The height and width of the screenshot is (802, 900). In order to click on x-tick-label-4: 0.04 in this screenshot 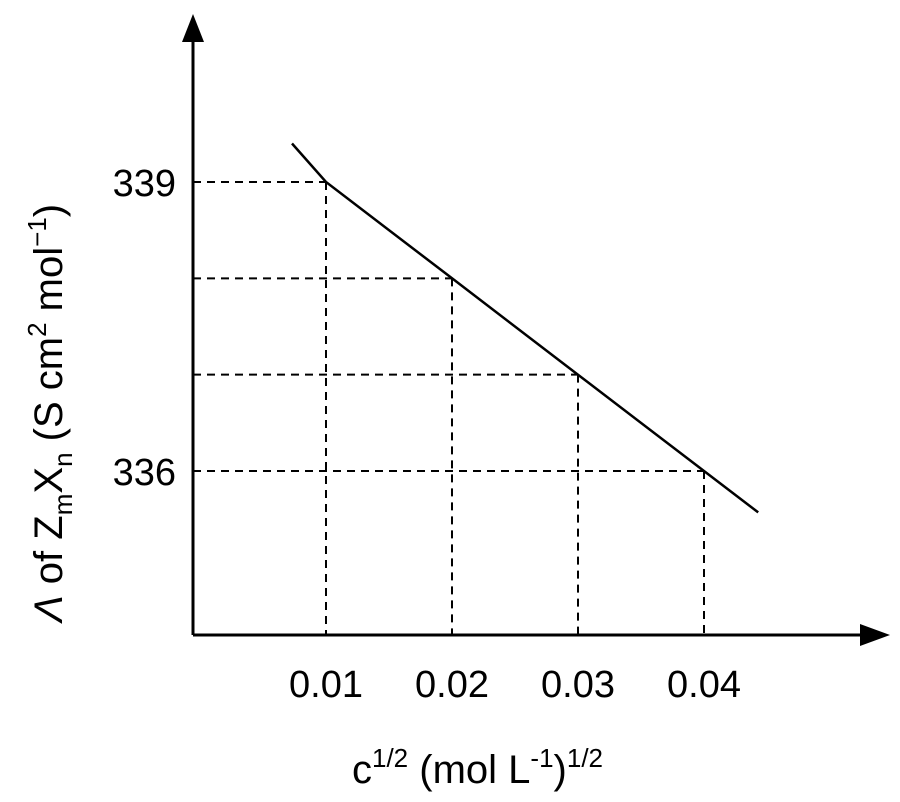, I will do `click(704, 685)`.